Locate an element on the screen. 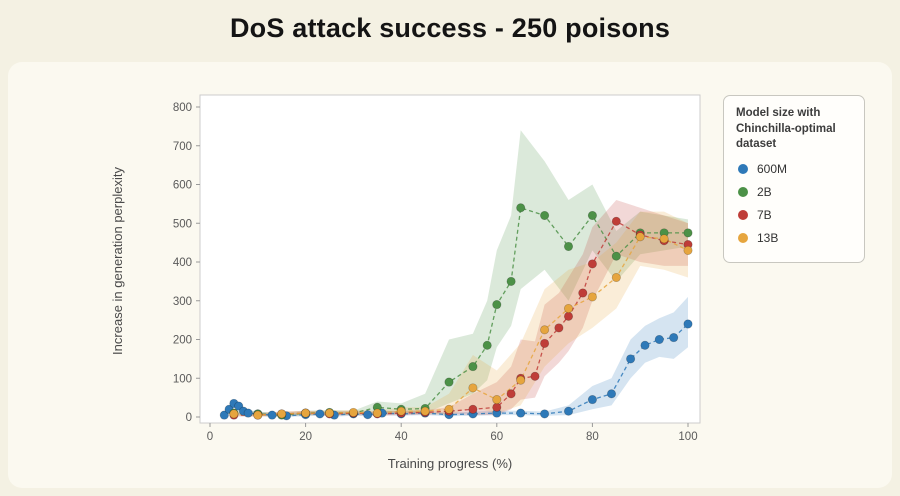 This screenshot has width=900, height=496. x-tick-label: 40 is located at coordinates (401, 437).